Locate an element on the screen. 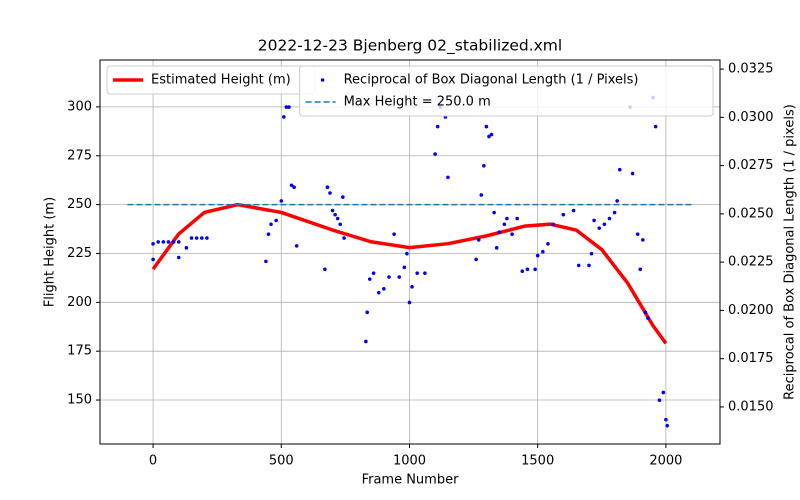  y-tick-label: 300 is located at coordinates (79, 106).